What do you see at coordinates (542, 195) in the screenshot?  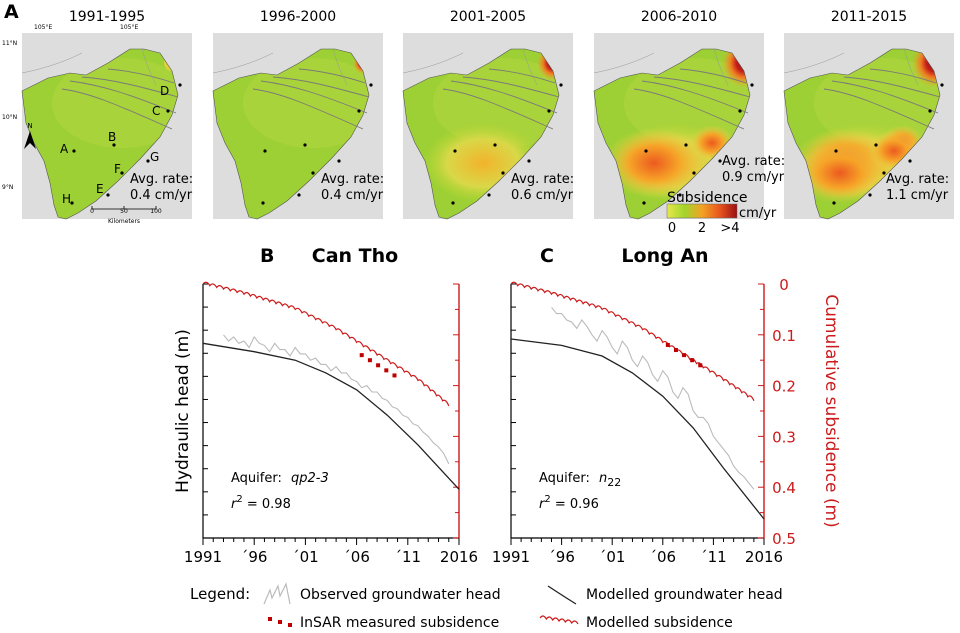 I see `map-avg-rate-value: 0.6 cm/yr` at bounding box center [542, 195].